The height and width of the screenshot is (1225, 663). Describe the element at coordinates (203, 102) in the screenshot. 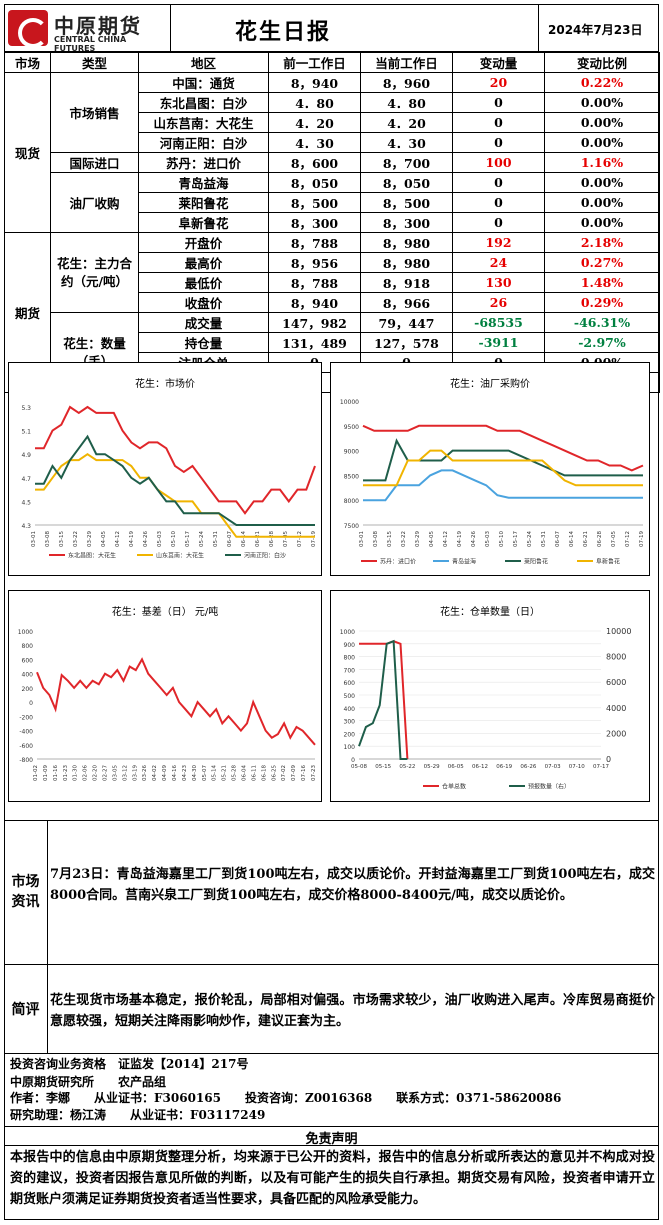

I see `region-cell: 东北昌图：白沙` at that location.